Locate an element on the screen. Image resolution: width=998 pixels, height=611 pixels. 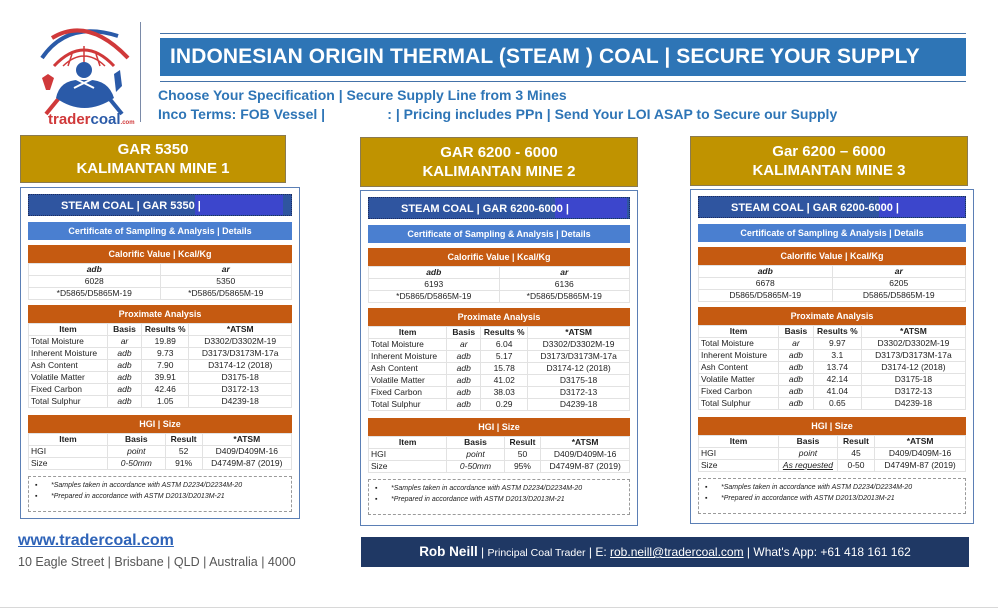
ar-header: ar is located at coordinates (225, 269).